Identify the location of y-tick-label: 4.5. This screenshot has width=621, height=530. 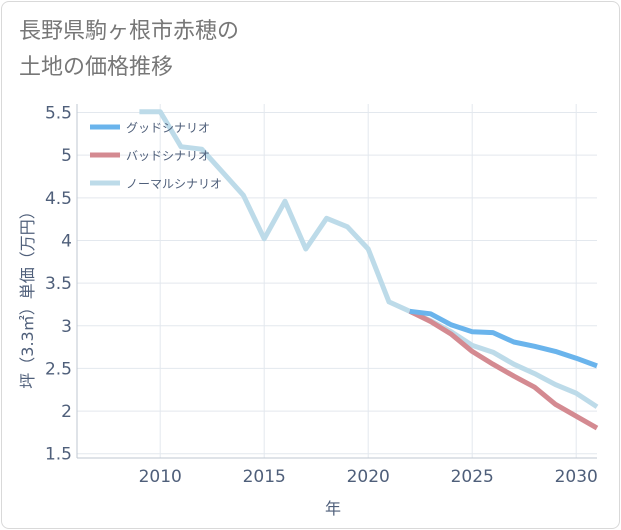
(58, 199).